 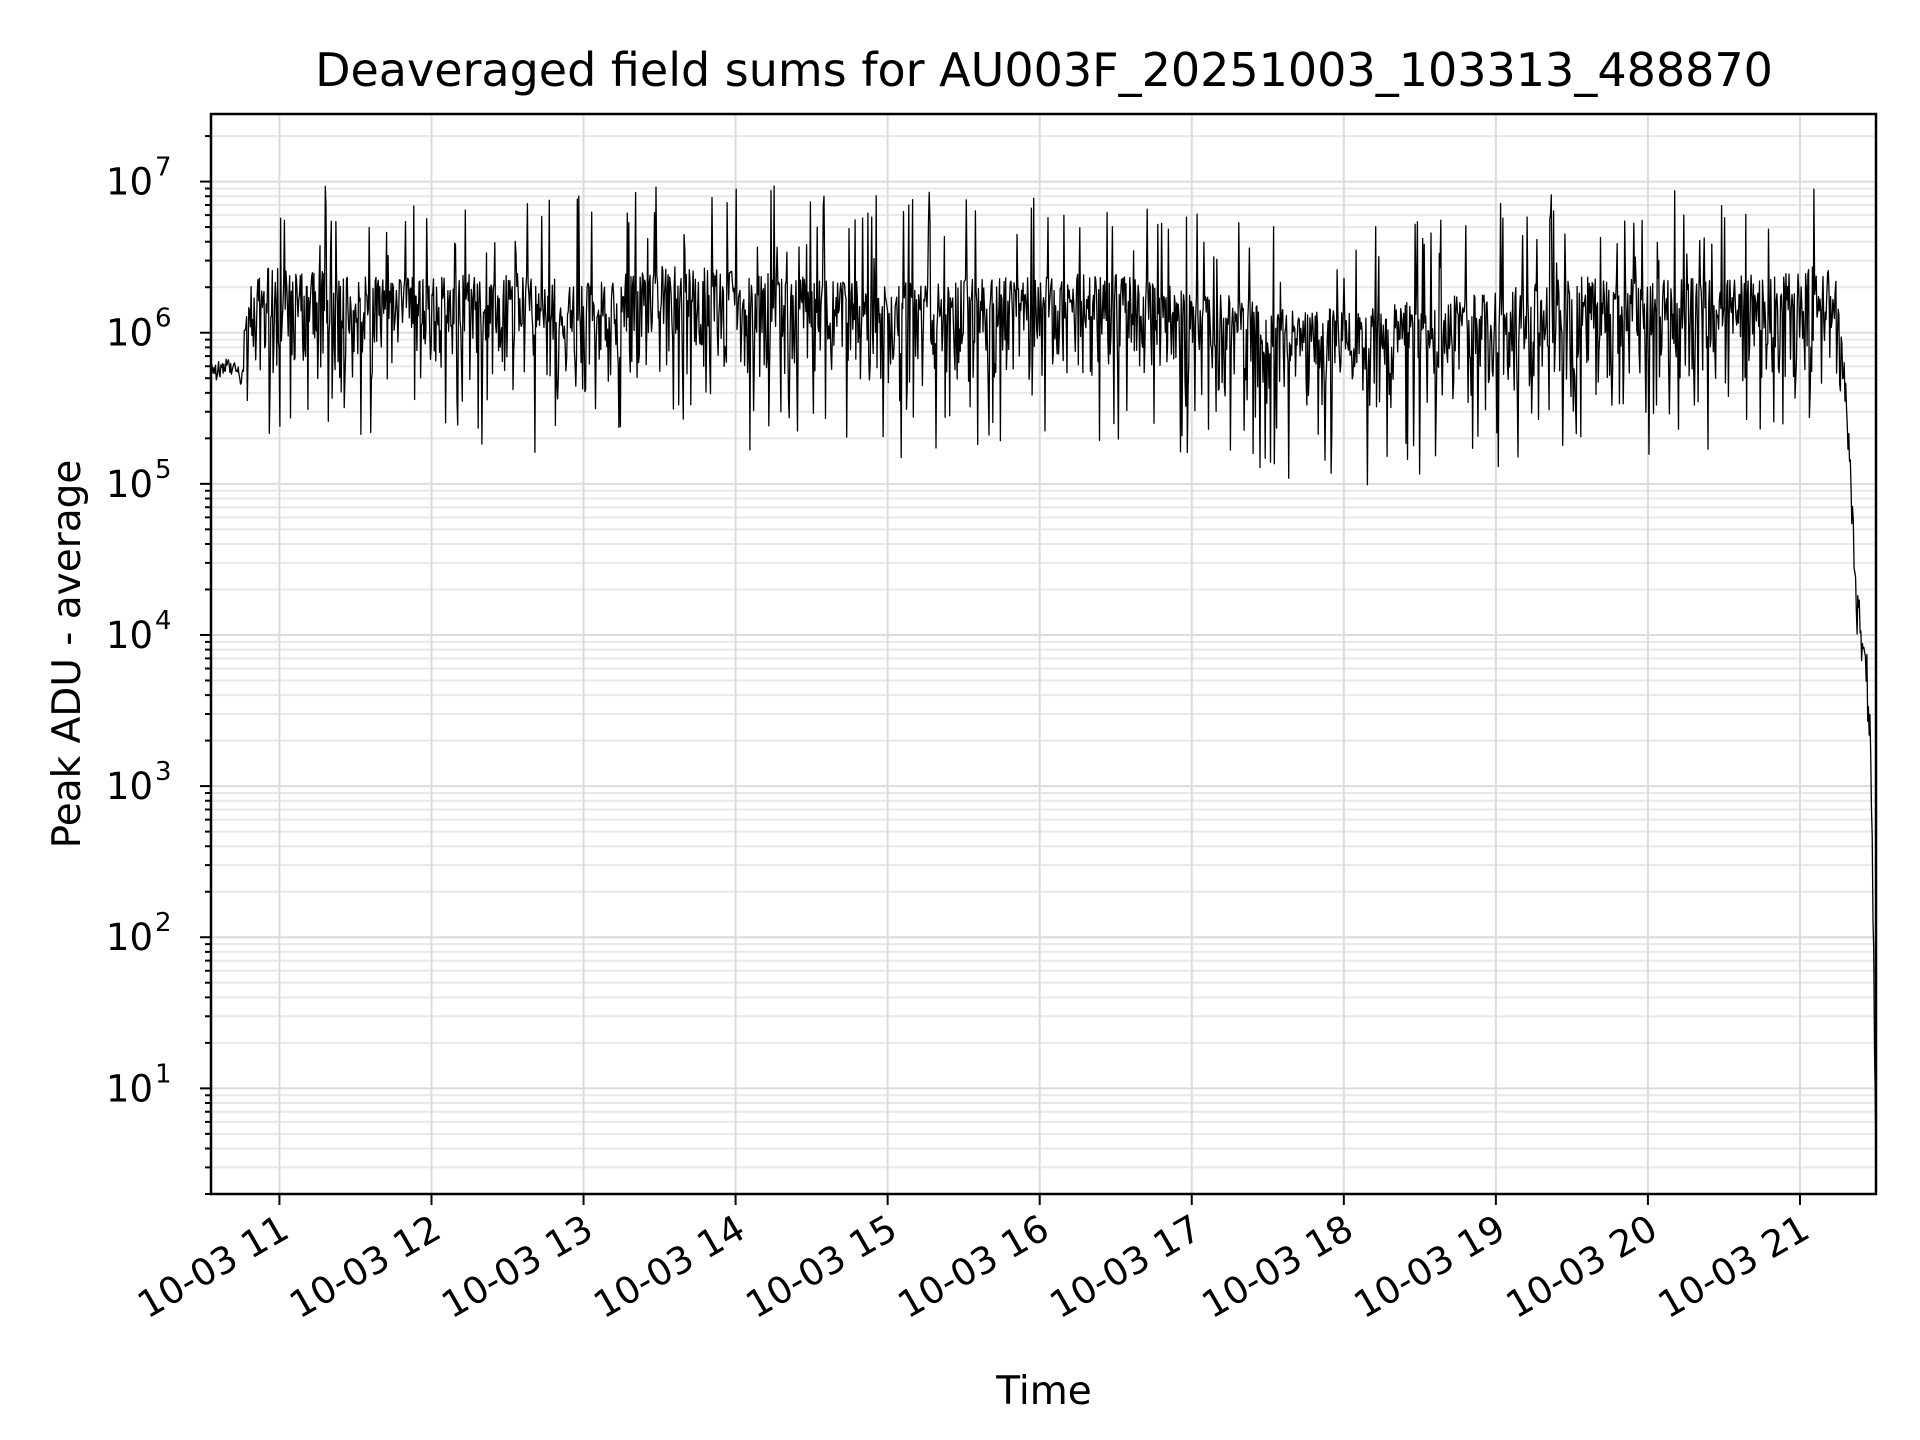 I want to click on y-tick-exponent: 6, so click(x=163, y=319).